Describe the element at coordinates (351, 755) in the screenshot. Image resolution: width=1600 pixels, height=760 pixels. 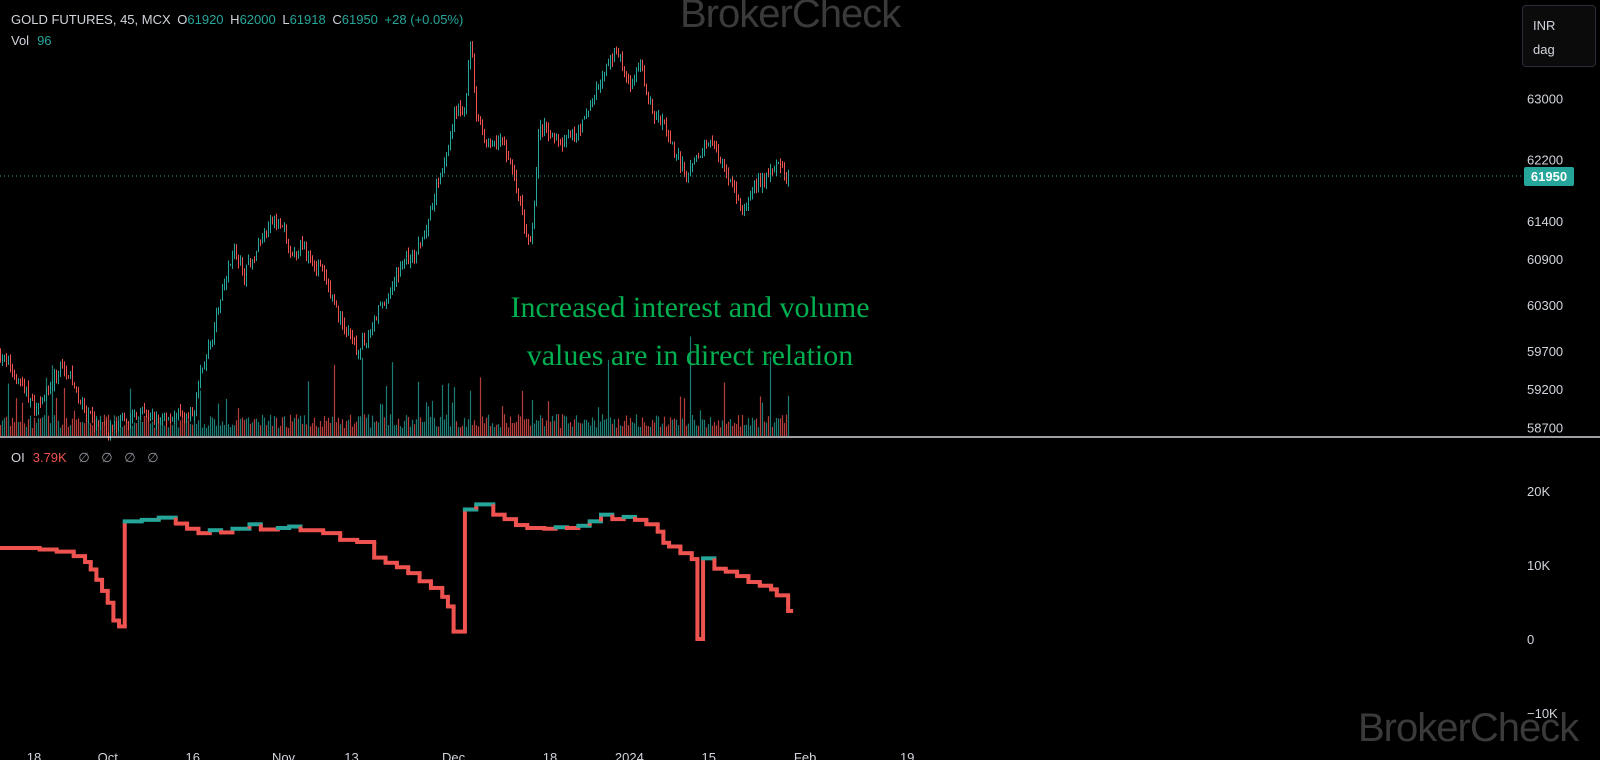
I see `time-tick-label: 13` at that location.